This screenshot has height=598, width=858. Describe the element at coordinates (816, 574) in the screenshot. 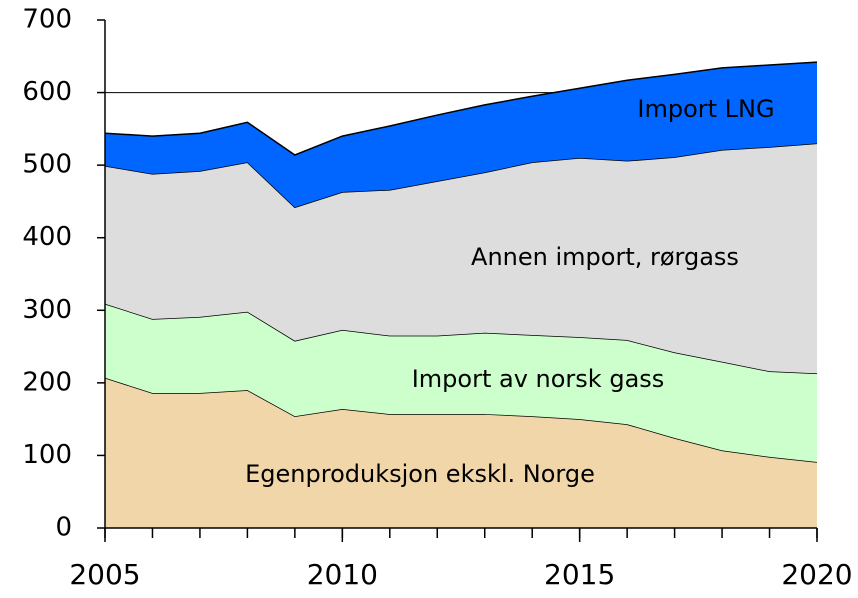

I see `x-tick-label: 2020` at that location.